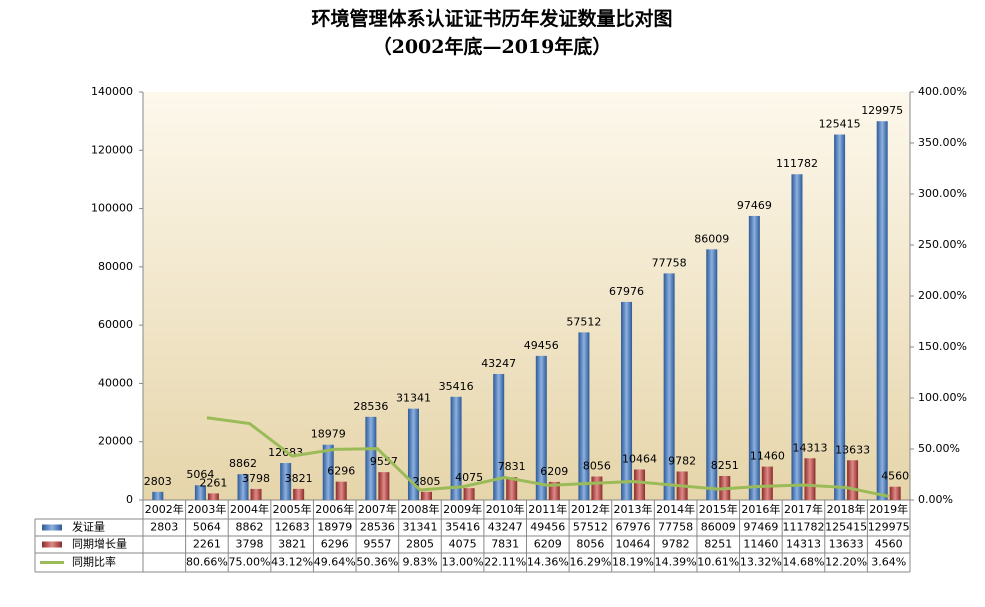 The height and width of the screenshot is (607, 985). I want to click on legend-swatch, so click(52, 544).